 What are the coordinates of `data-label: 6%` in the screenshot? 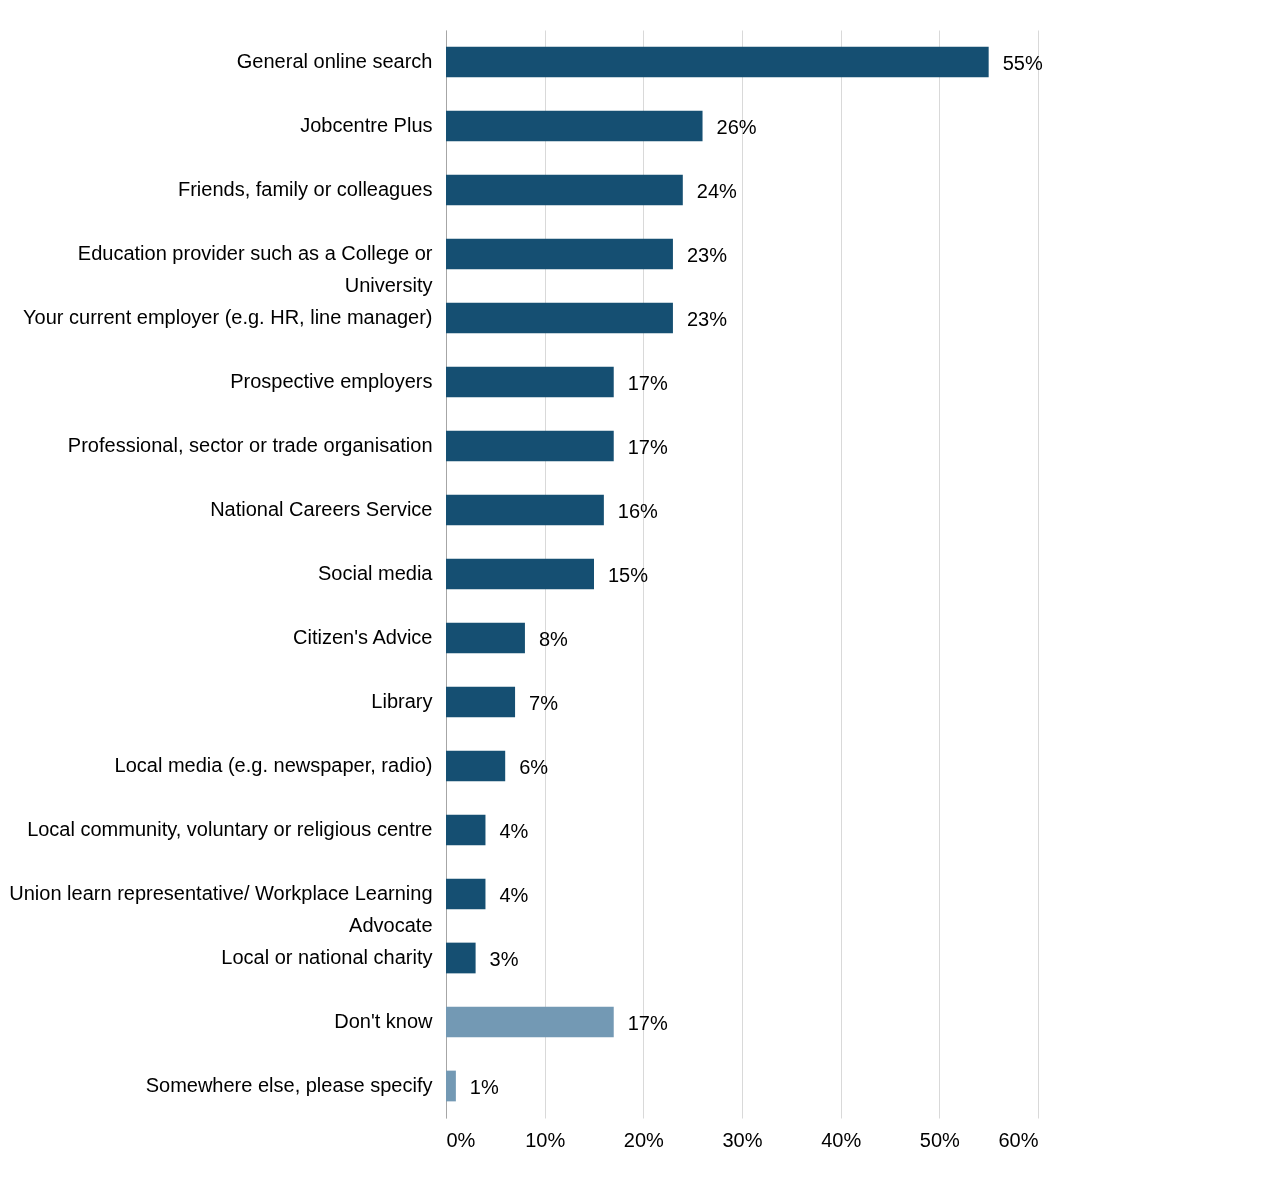 It's located at (534, 767).